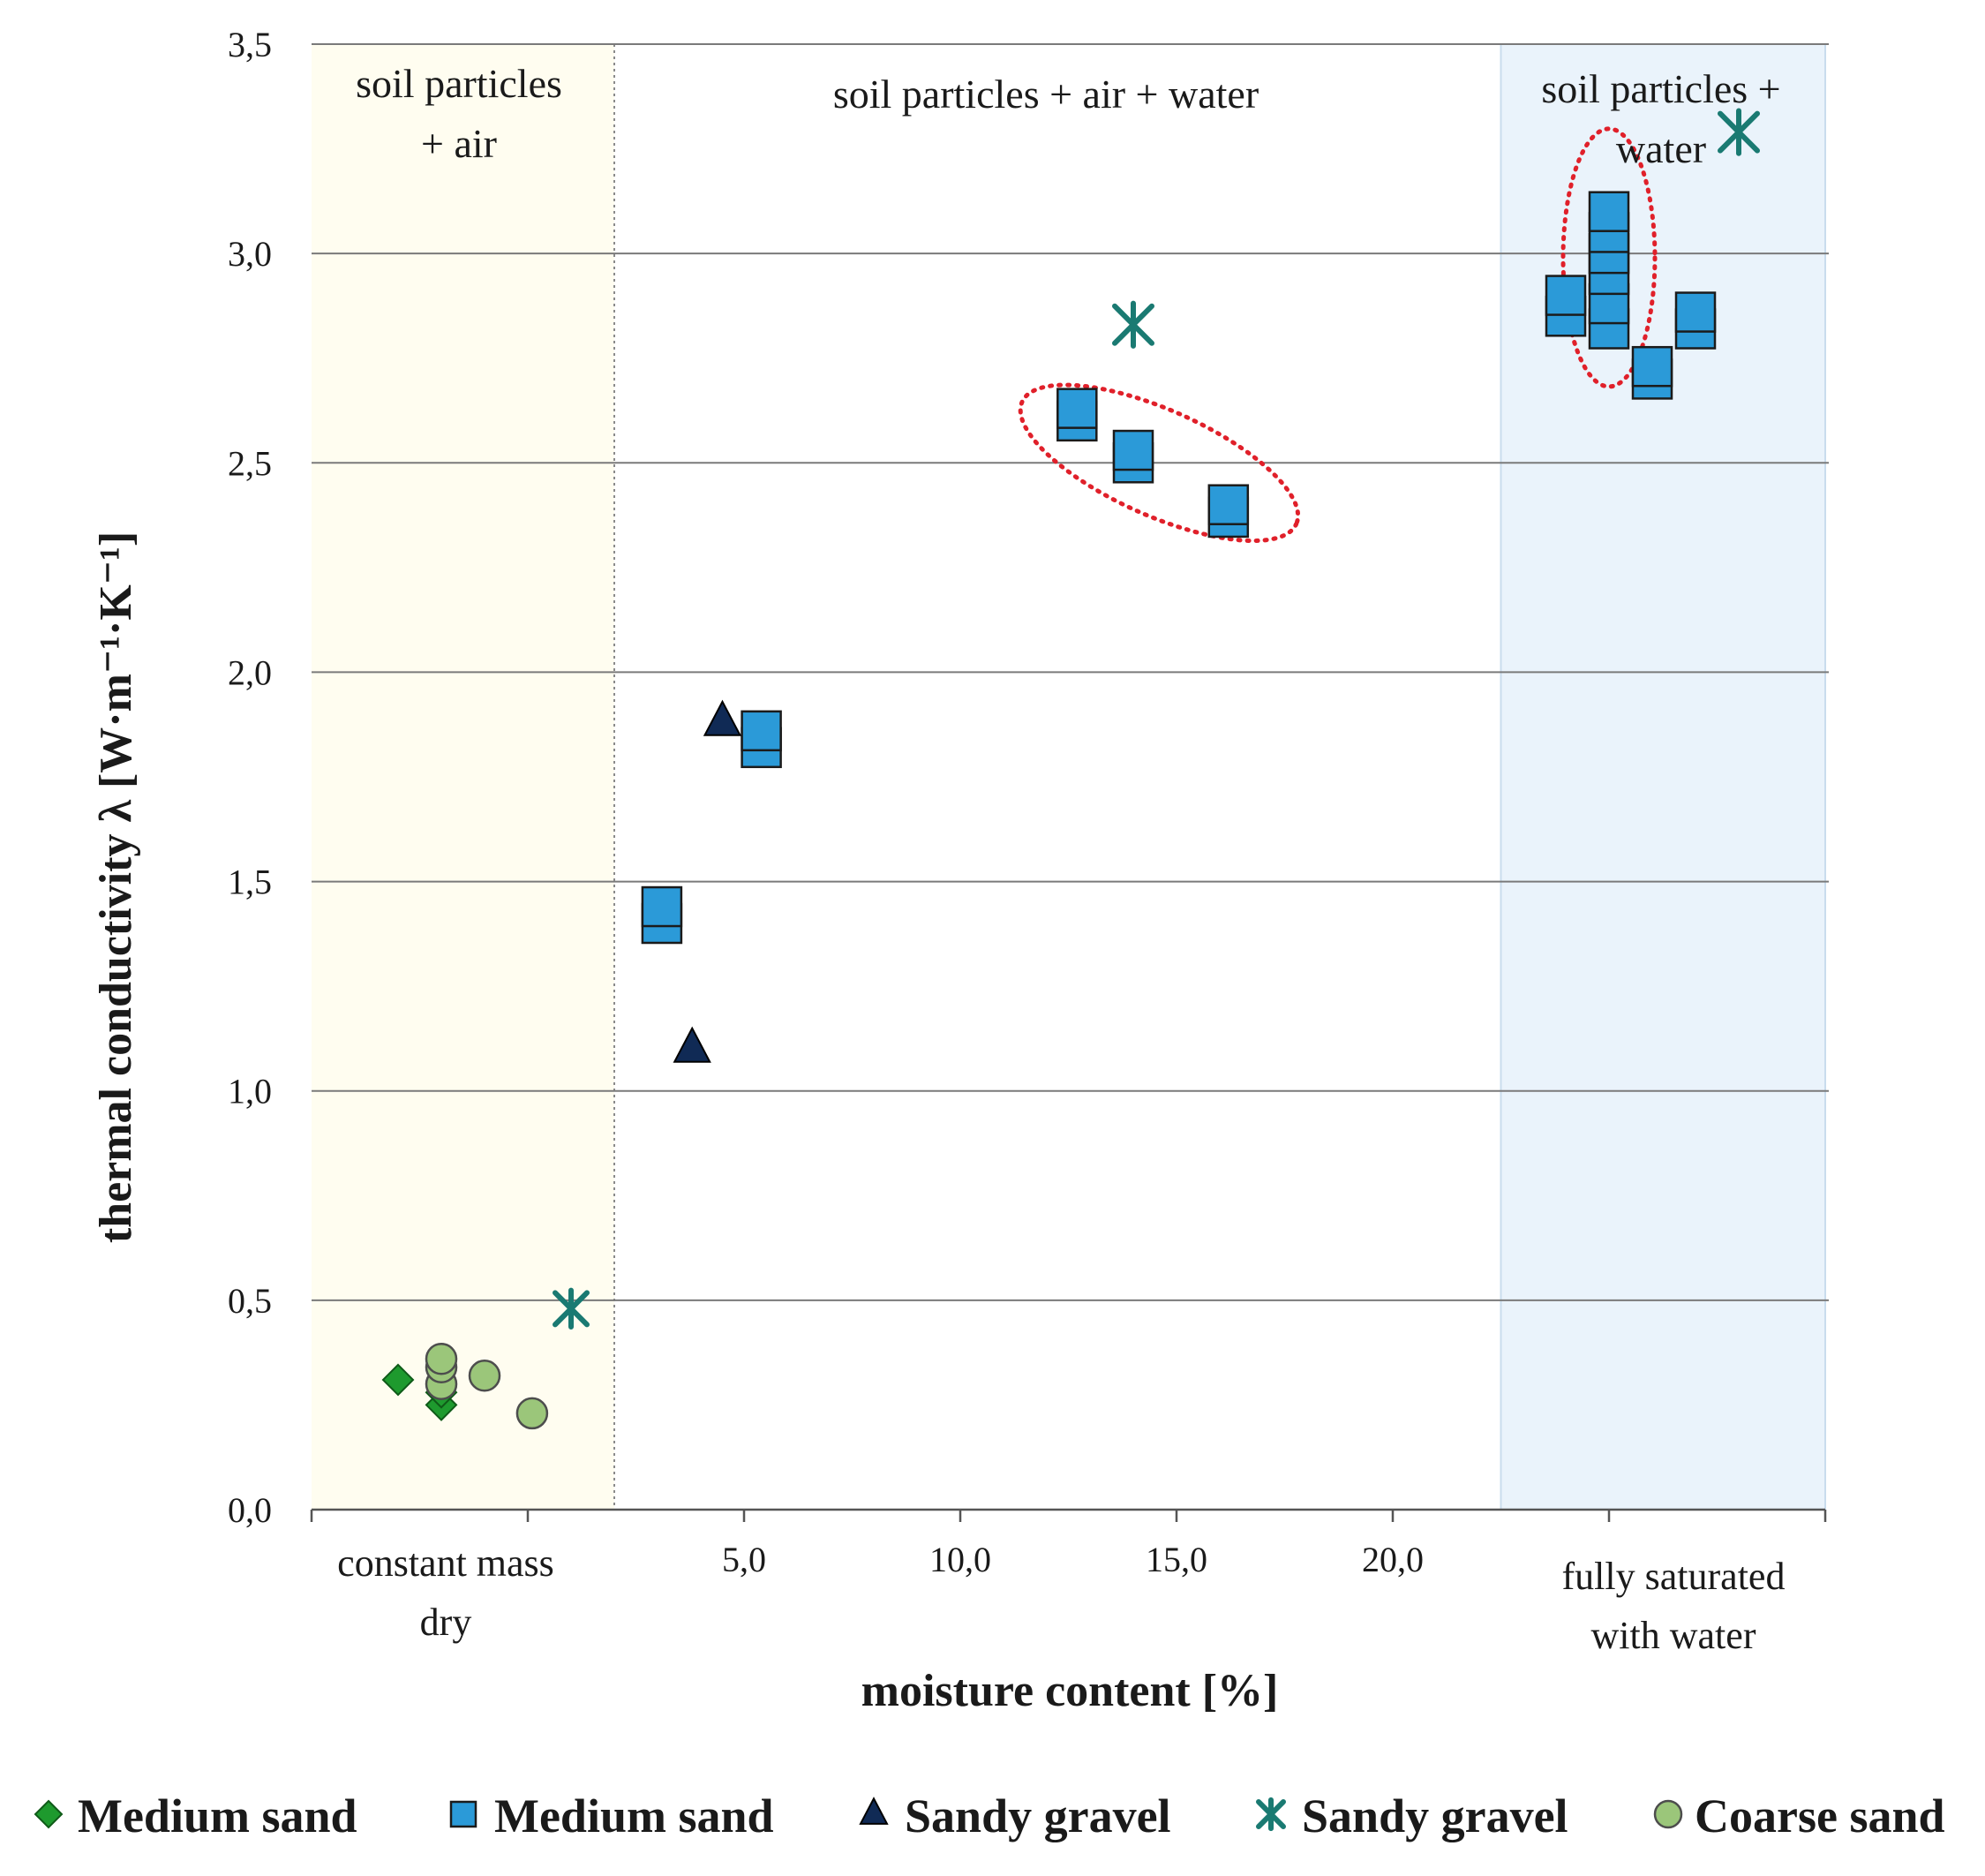  I want to click on zone-dry-bottom-label-0: constant mass, so click(445, 1563).